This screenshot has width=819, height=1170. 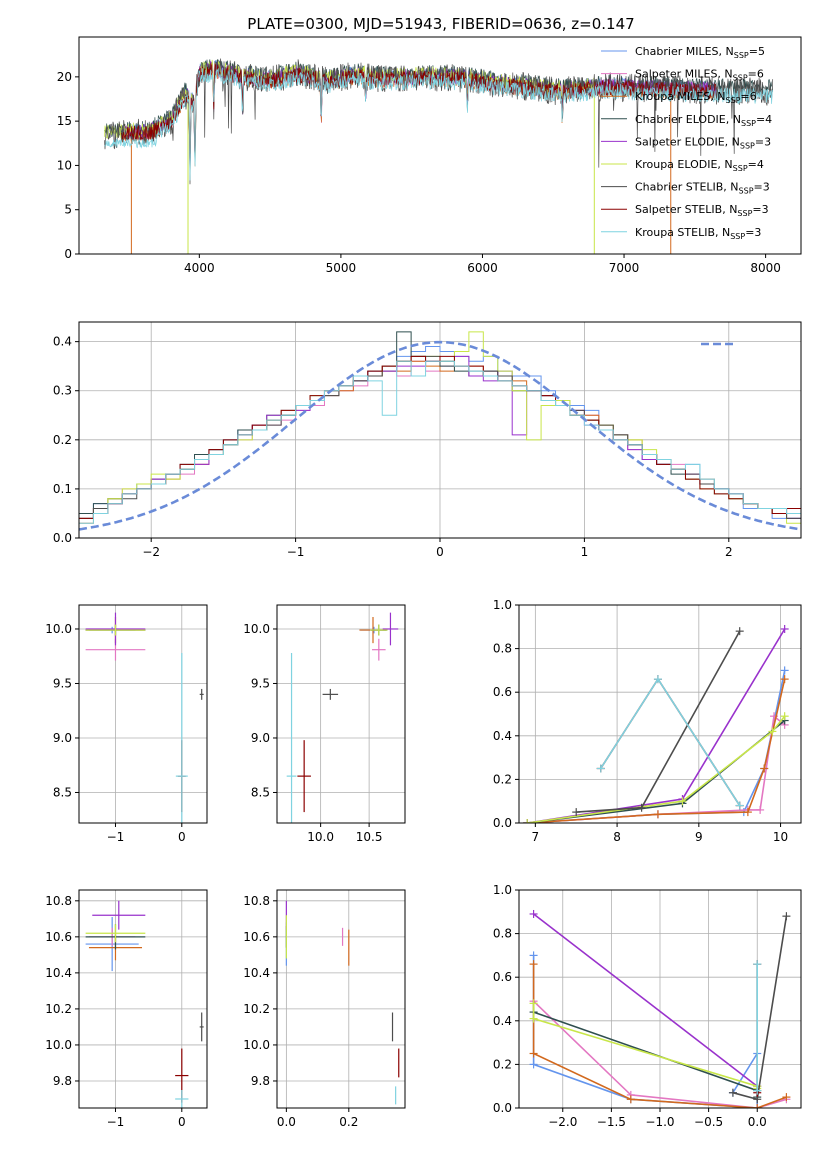 I want to click on y-tick-label: 20, so click(x=64, y=77).